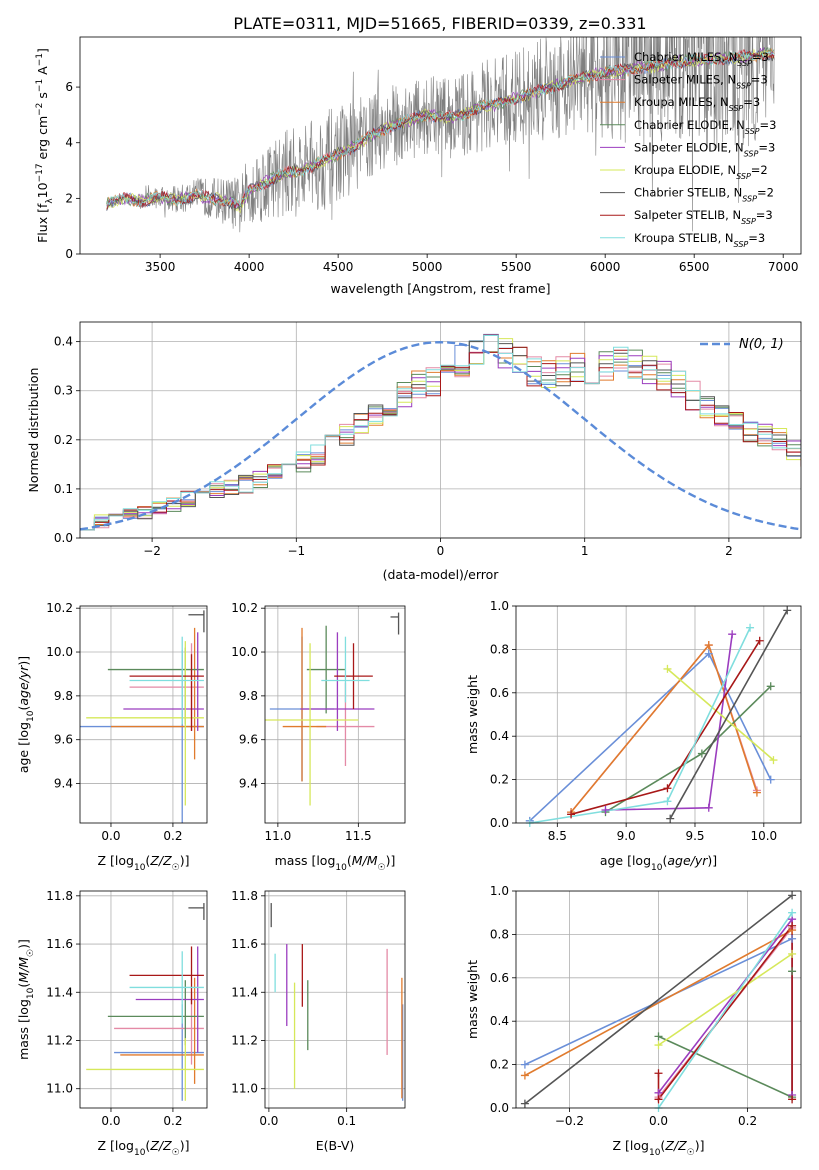 The width and height of the screenshot is (819, 1170). I want to click on x-tick-label: 2, so click(729, 551).